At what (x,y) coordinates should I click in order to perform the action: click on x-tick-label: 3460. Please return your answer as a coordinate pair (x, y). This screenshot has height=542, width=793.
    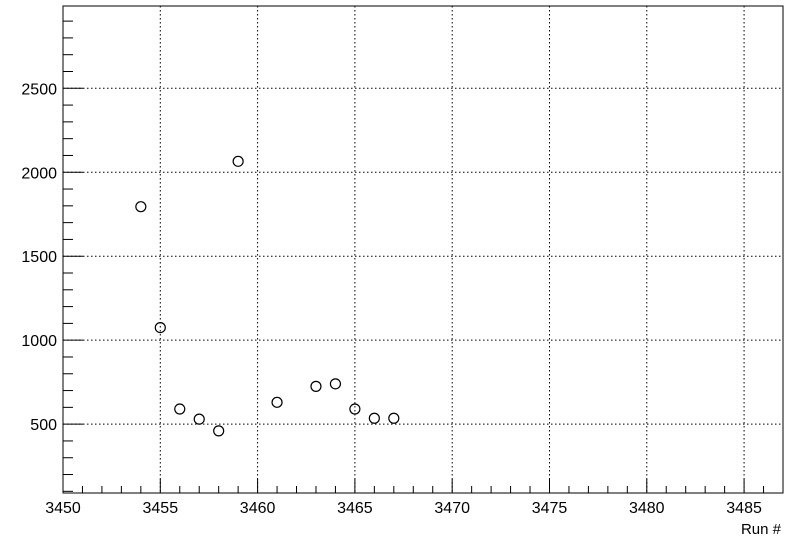
    Looking at the image, I should click on (258, 508).